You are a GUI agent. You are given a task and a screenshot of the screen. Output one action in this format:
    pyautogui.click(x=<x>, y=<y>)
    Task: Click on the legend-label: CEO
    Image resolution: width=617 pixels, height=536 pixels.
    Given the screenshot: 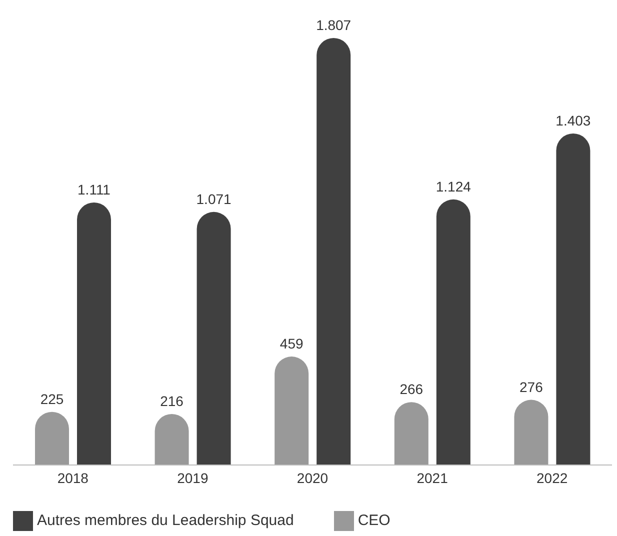 What is the action you would take?
    pyautogui.click(x=374, y=520)
    